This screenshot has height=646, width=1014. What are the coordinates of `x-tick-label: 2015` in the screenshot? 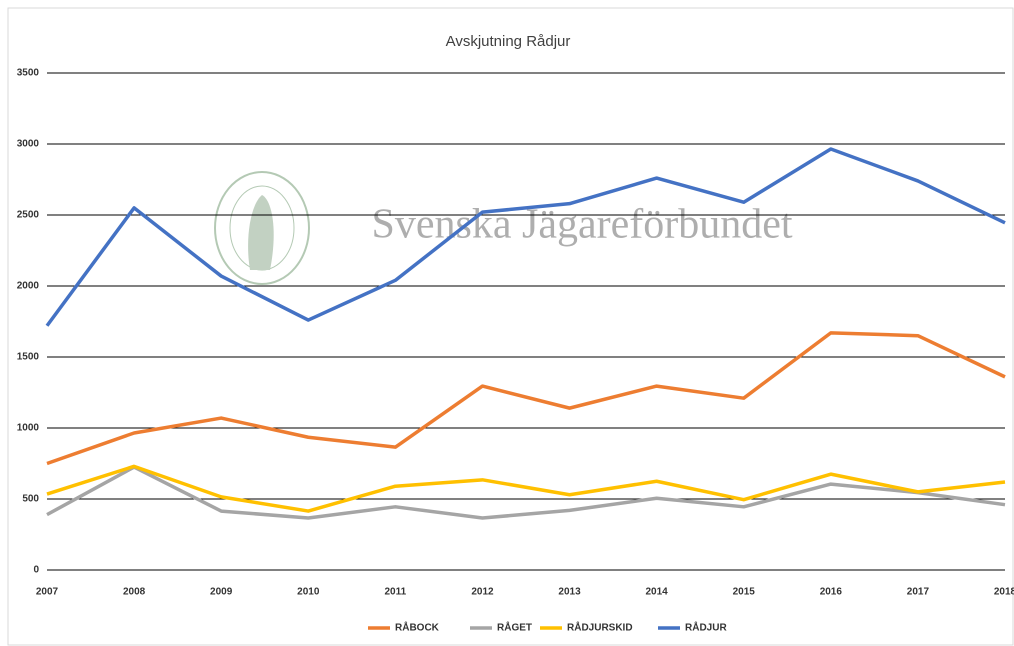 It's located at (744, 592).